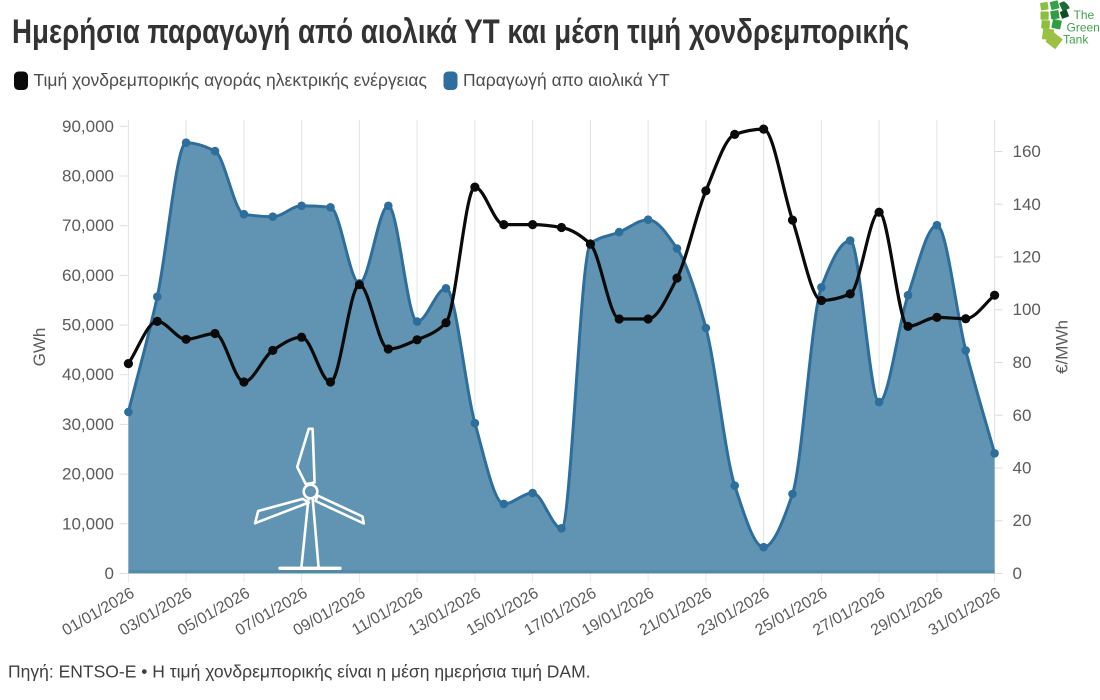 The image size is (1100, 700). What do you see at coordinates (88, 474) in the screenshot?
I see `svg-text: 20,000` at bounding box center [88, 474].